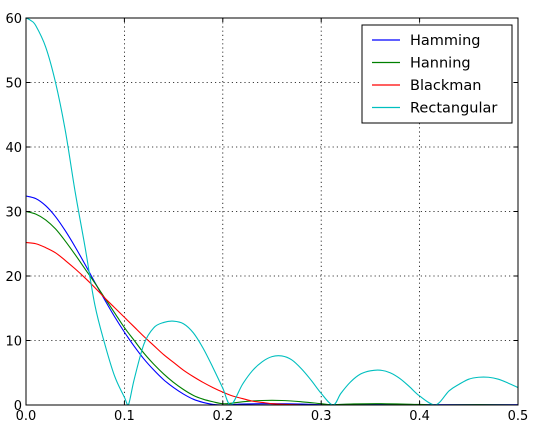 This screenshot has width=538, height=425. What do you see at coordinates (321, 416) in the screenshot?
I see `x-tick-label: 0.3` at bounding box center [321, 416].